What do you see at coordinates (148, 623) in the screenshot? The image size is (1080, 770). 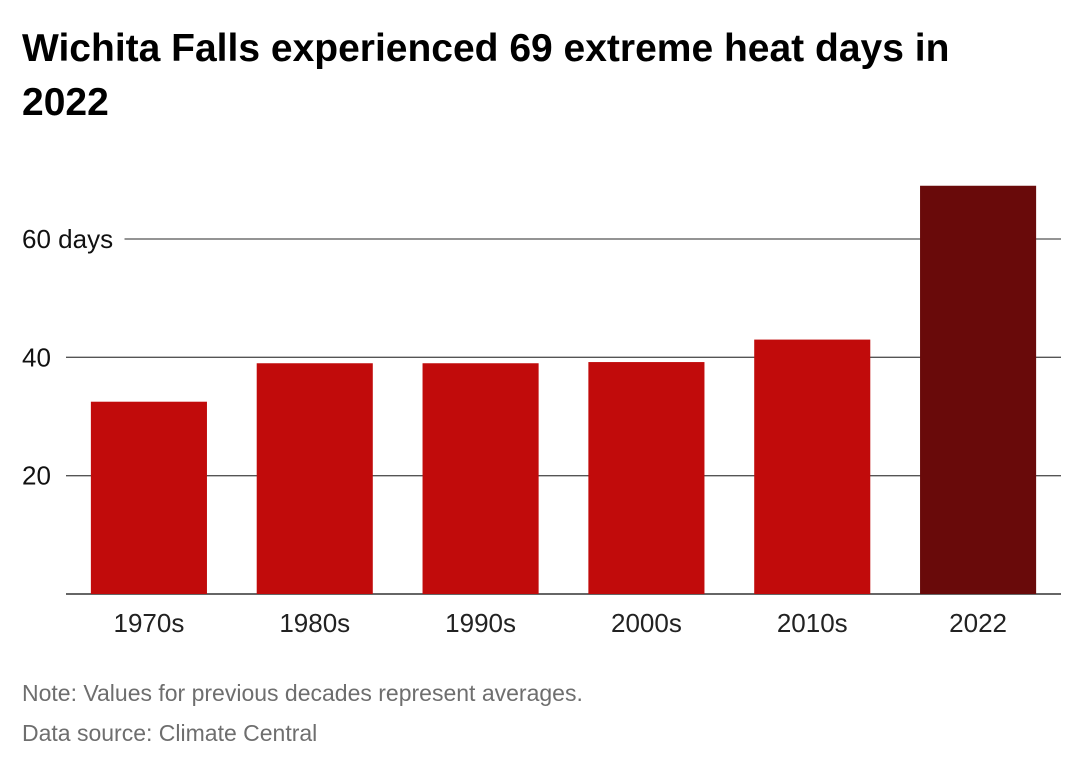 I see `x-tick-label-1970s: 1970s` at bounding box center [148, 623].